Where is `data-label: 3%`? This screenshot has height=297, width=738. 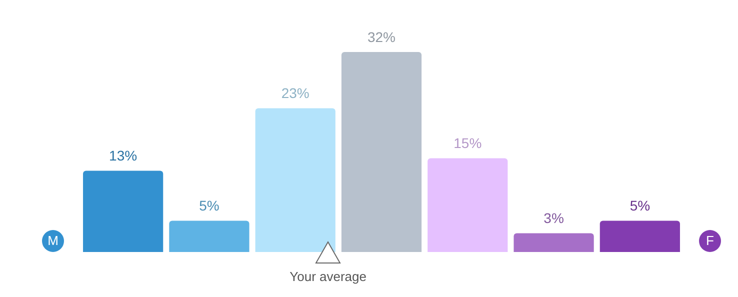
data-label: 3% is located at coordinates (554, 218).